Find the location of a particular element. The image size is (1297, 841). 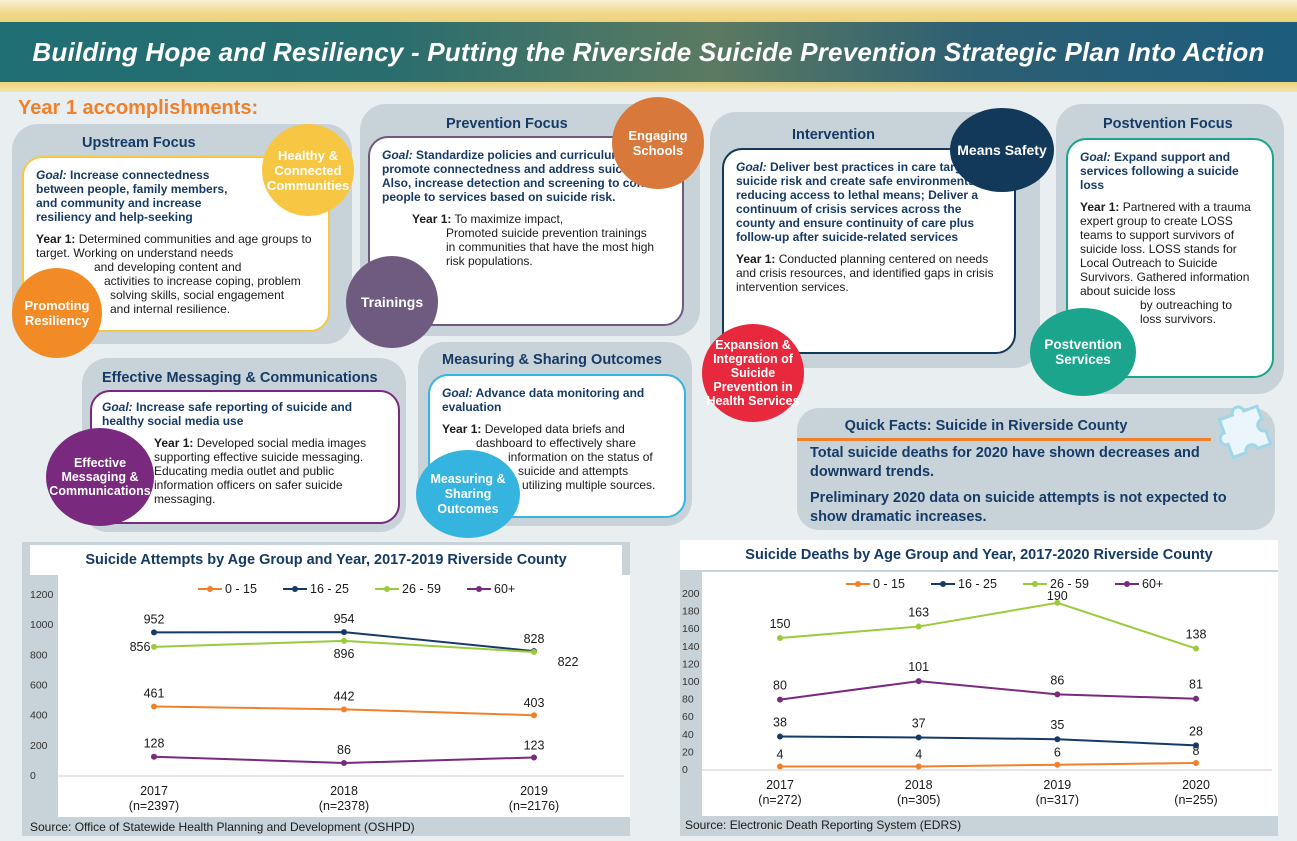

measuring-year1-line2: dashboard to effectively share is located at coordinates (556, 443).